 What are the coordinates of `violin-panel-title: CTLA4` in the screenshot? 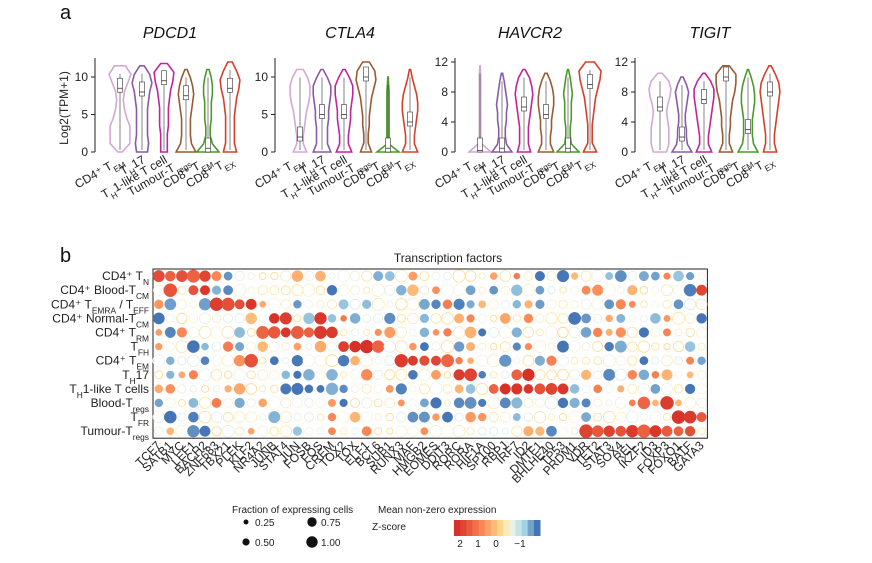 It's located at (350, 33).